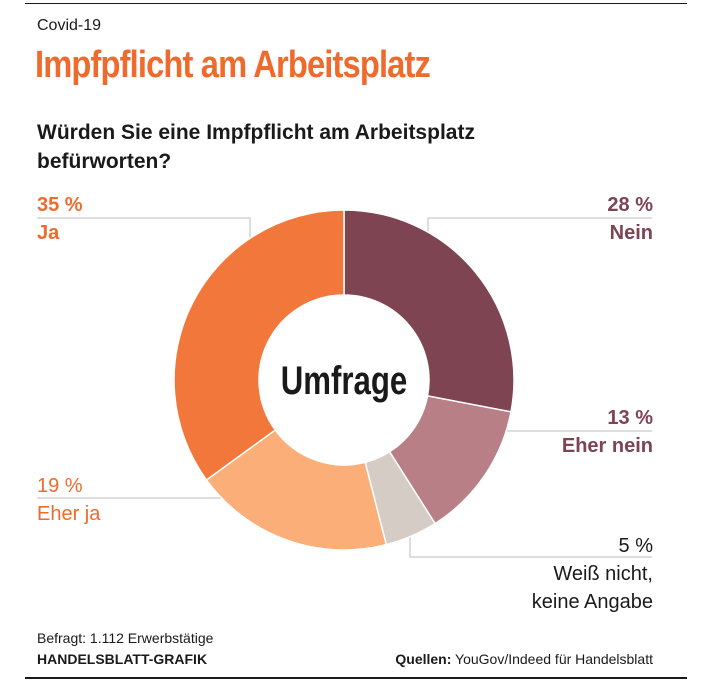 The image size is (713, 684). I want to click on label-weiss-nicht-pct: 5 %, so click(635, 546).